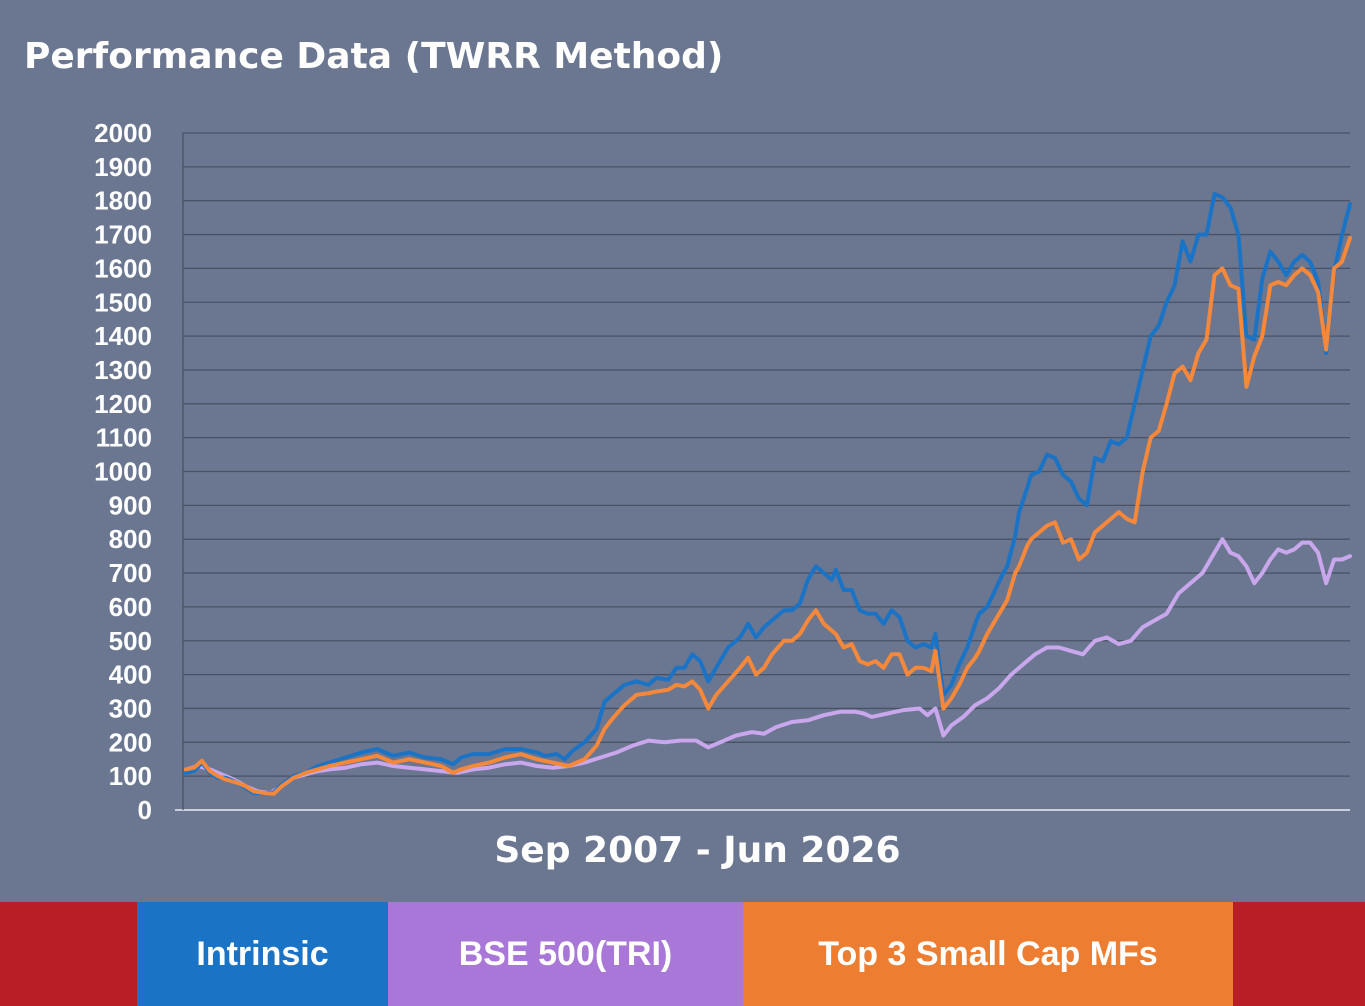 The width and height of the screenshot is (1365, 1006). Describe the element at coordinates (130, 742) in the screenshot. I see `y-tick-label: 200` at that location.